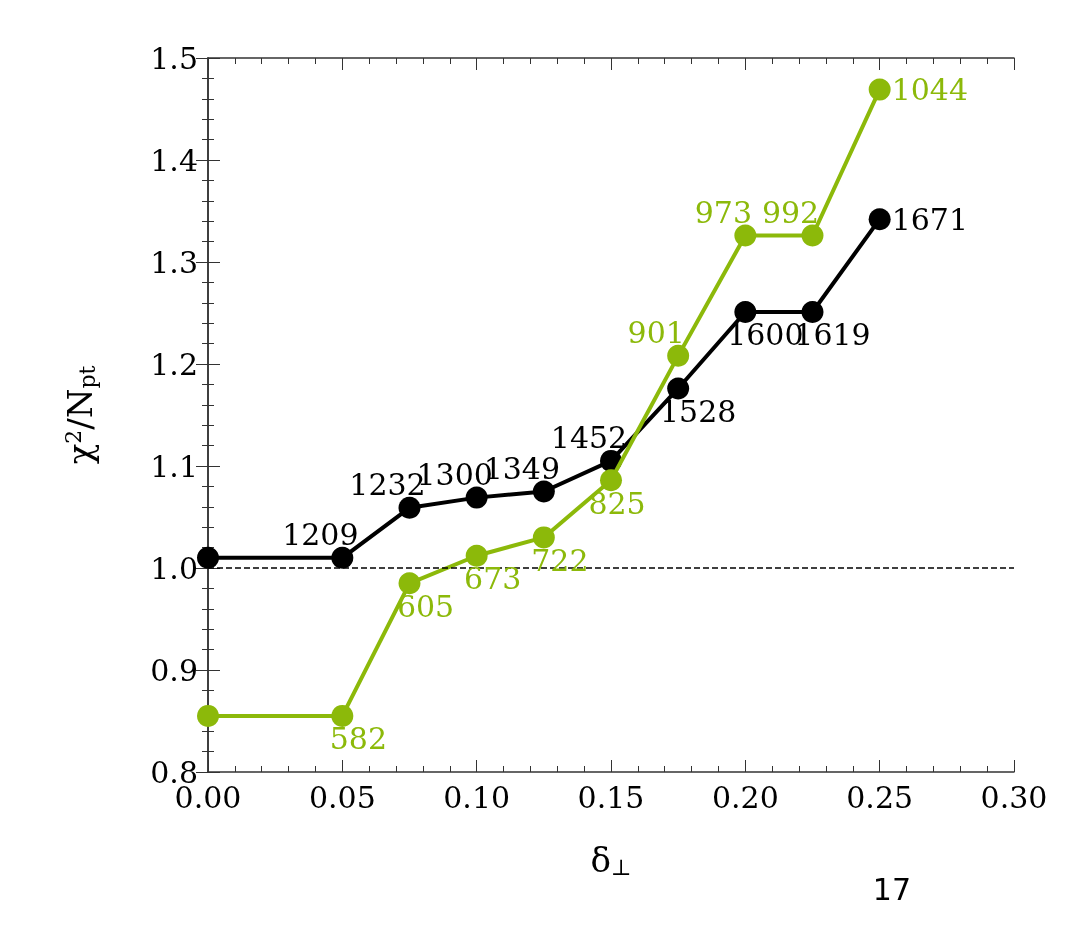 The height and width of the screenshot is (932, 1079). What do you see at coordinates (611, 797) in the screenshot?
I see `x-tick-label: 0.15` at bounding box center [611, 797].